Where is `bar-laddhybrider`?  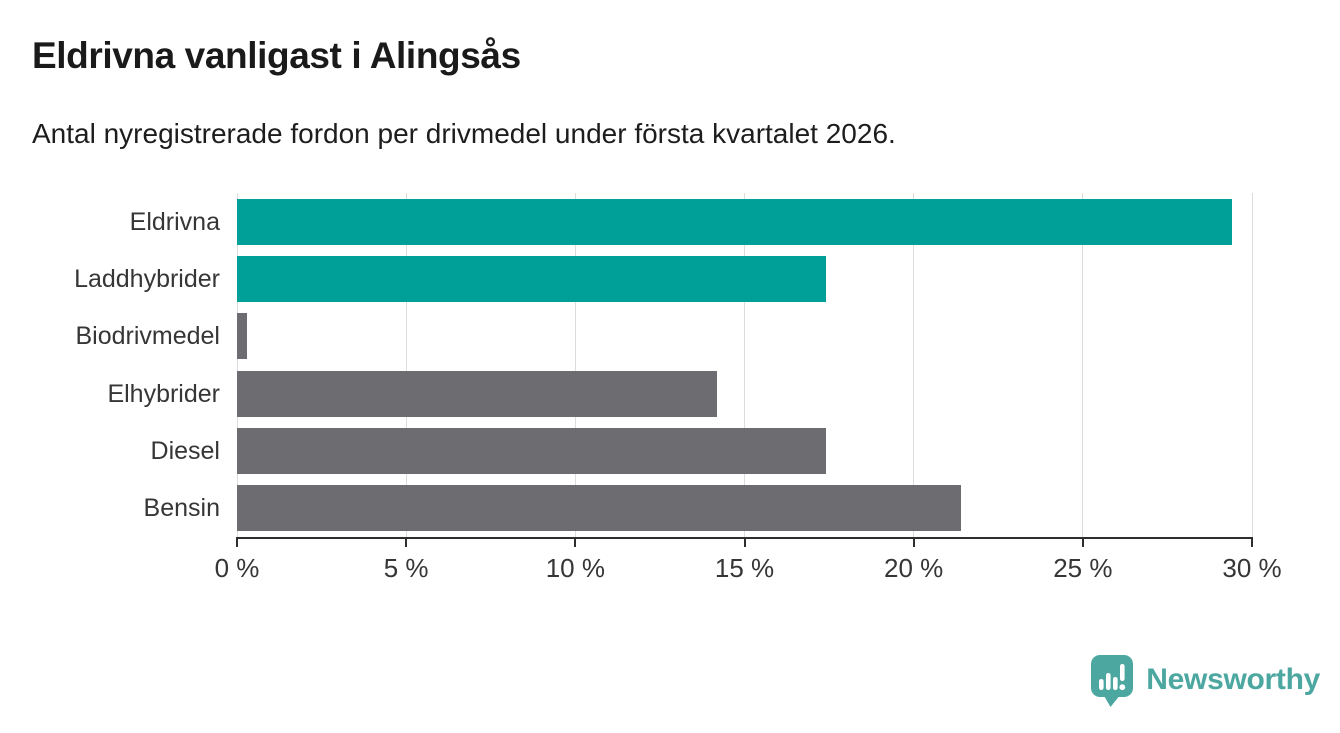
bar-laddhybrider is located at coordinates (531, 279).